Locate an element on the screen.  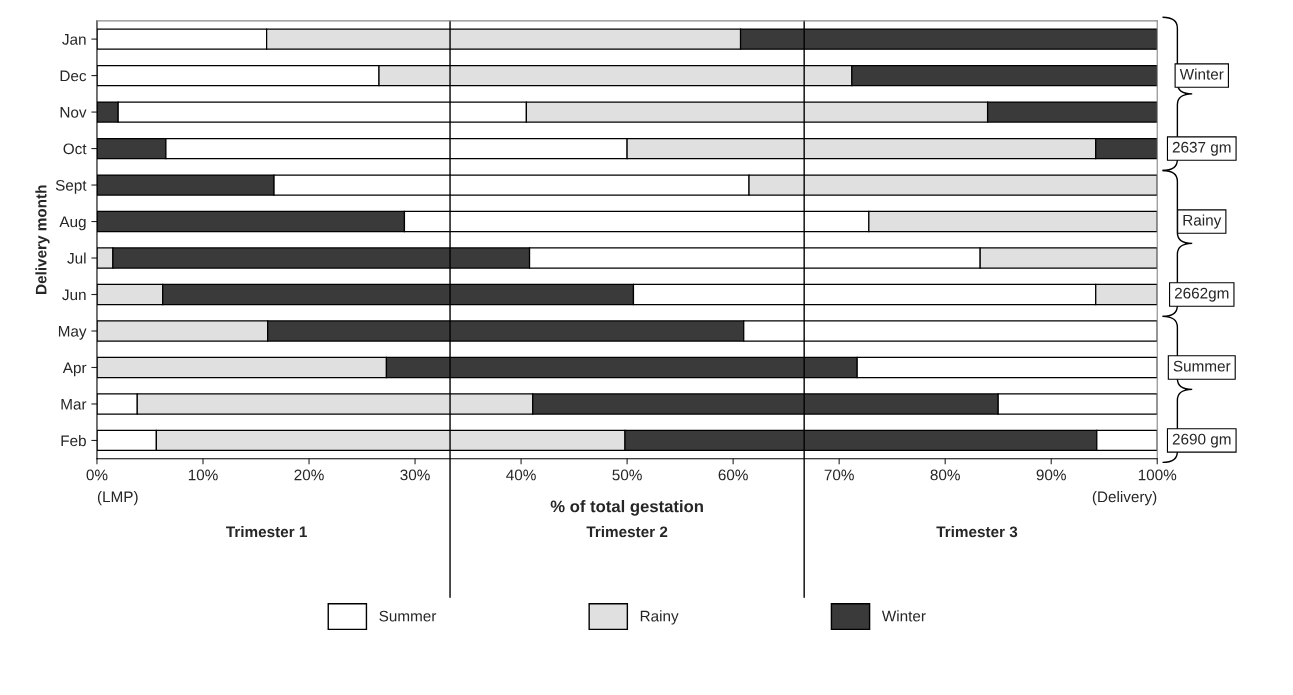
x-tick-label: 100% is located at coordinates (1157, 475).